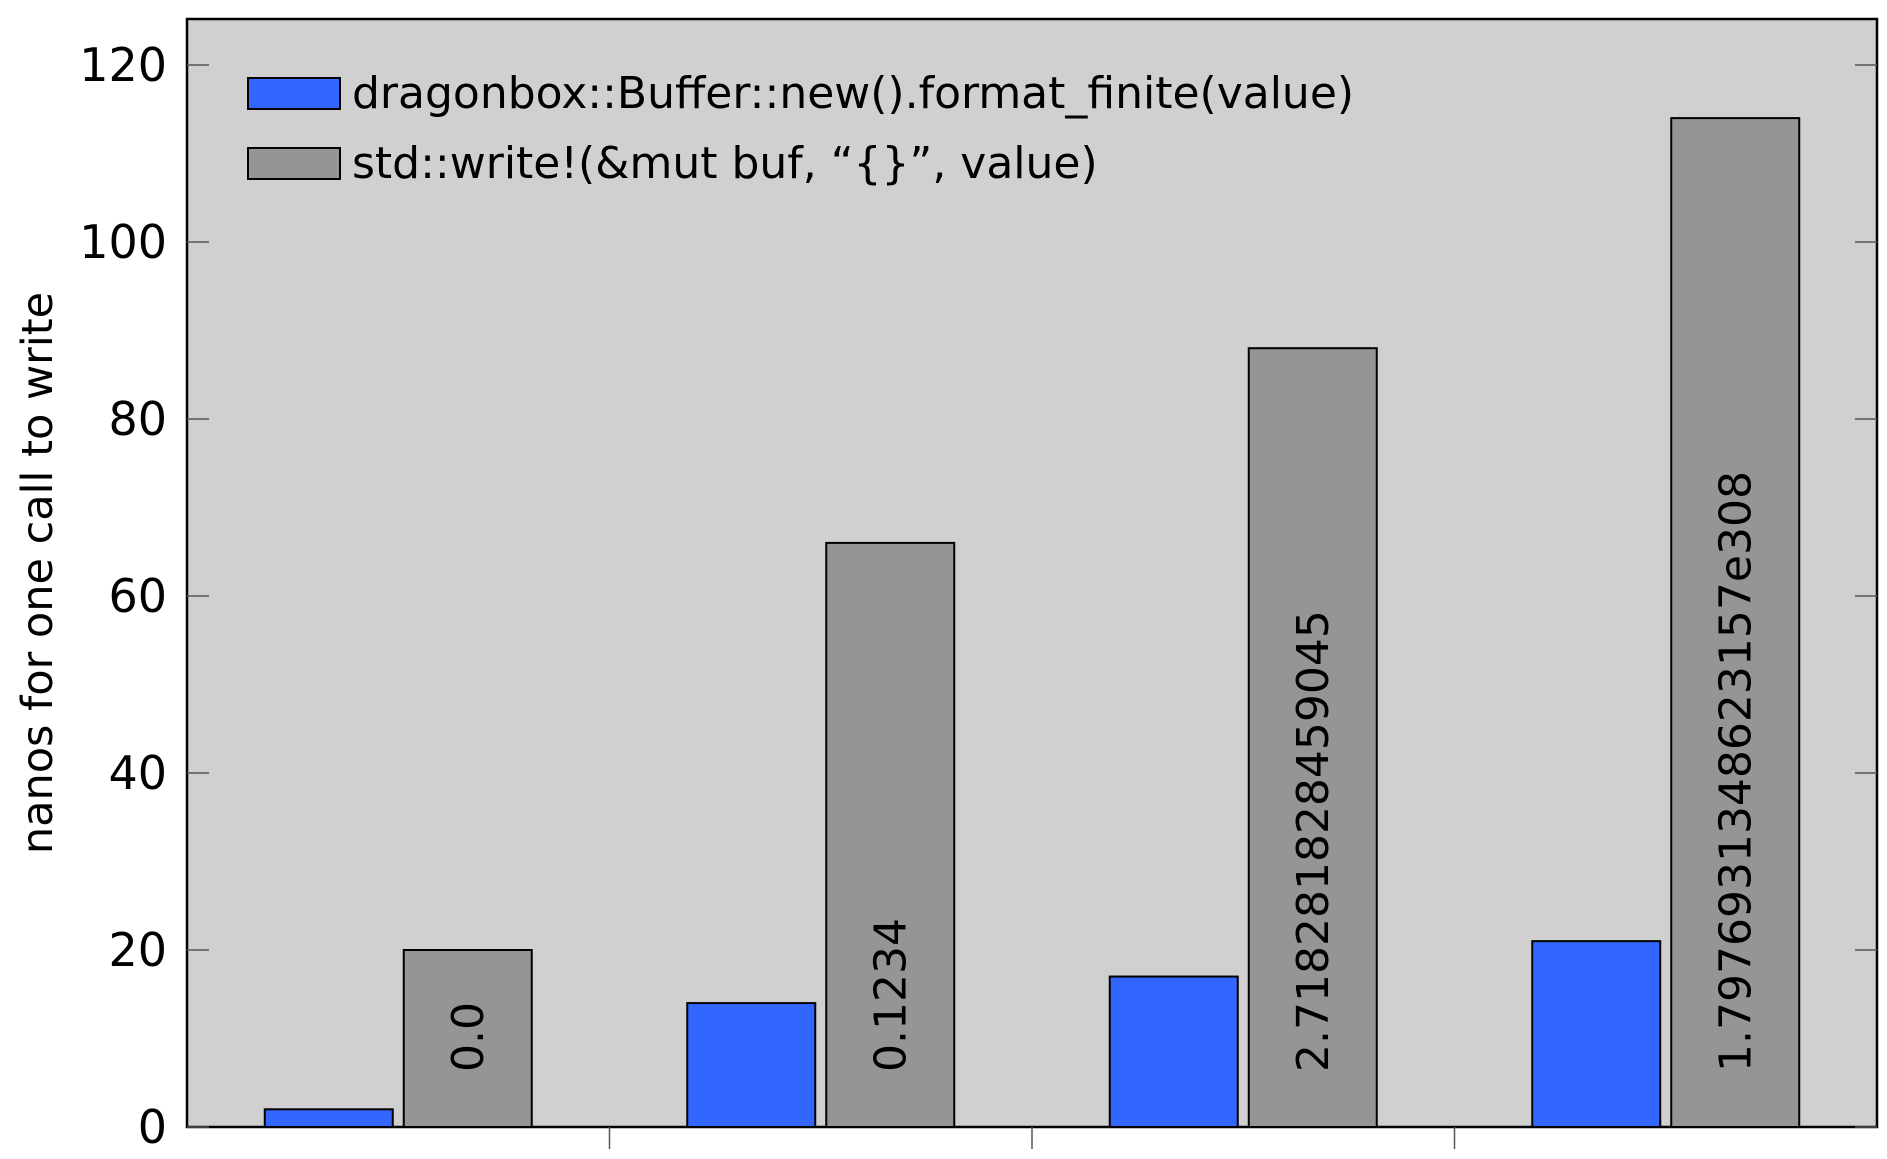 This screenshot has width=1887, height=1159. What do you see at coordinates (1735, 771) in the screenshot?
I see `bar-value-label: 1.7976931348623157e308` at bounding box center [1735, 771].